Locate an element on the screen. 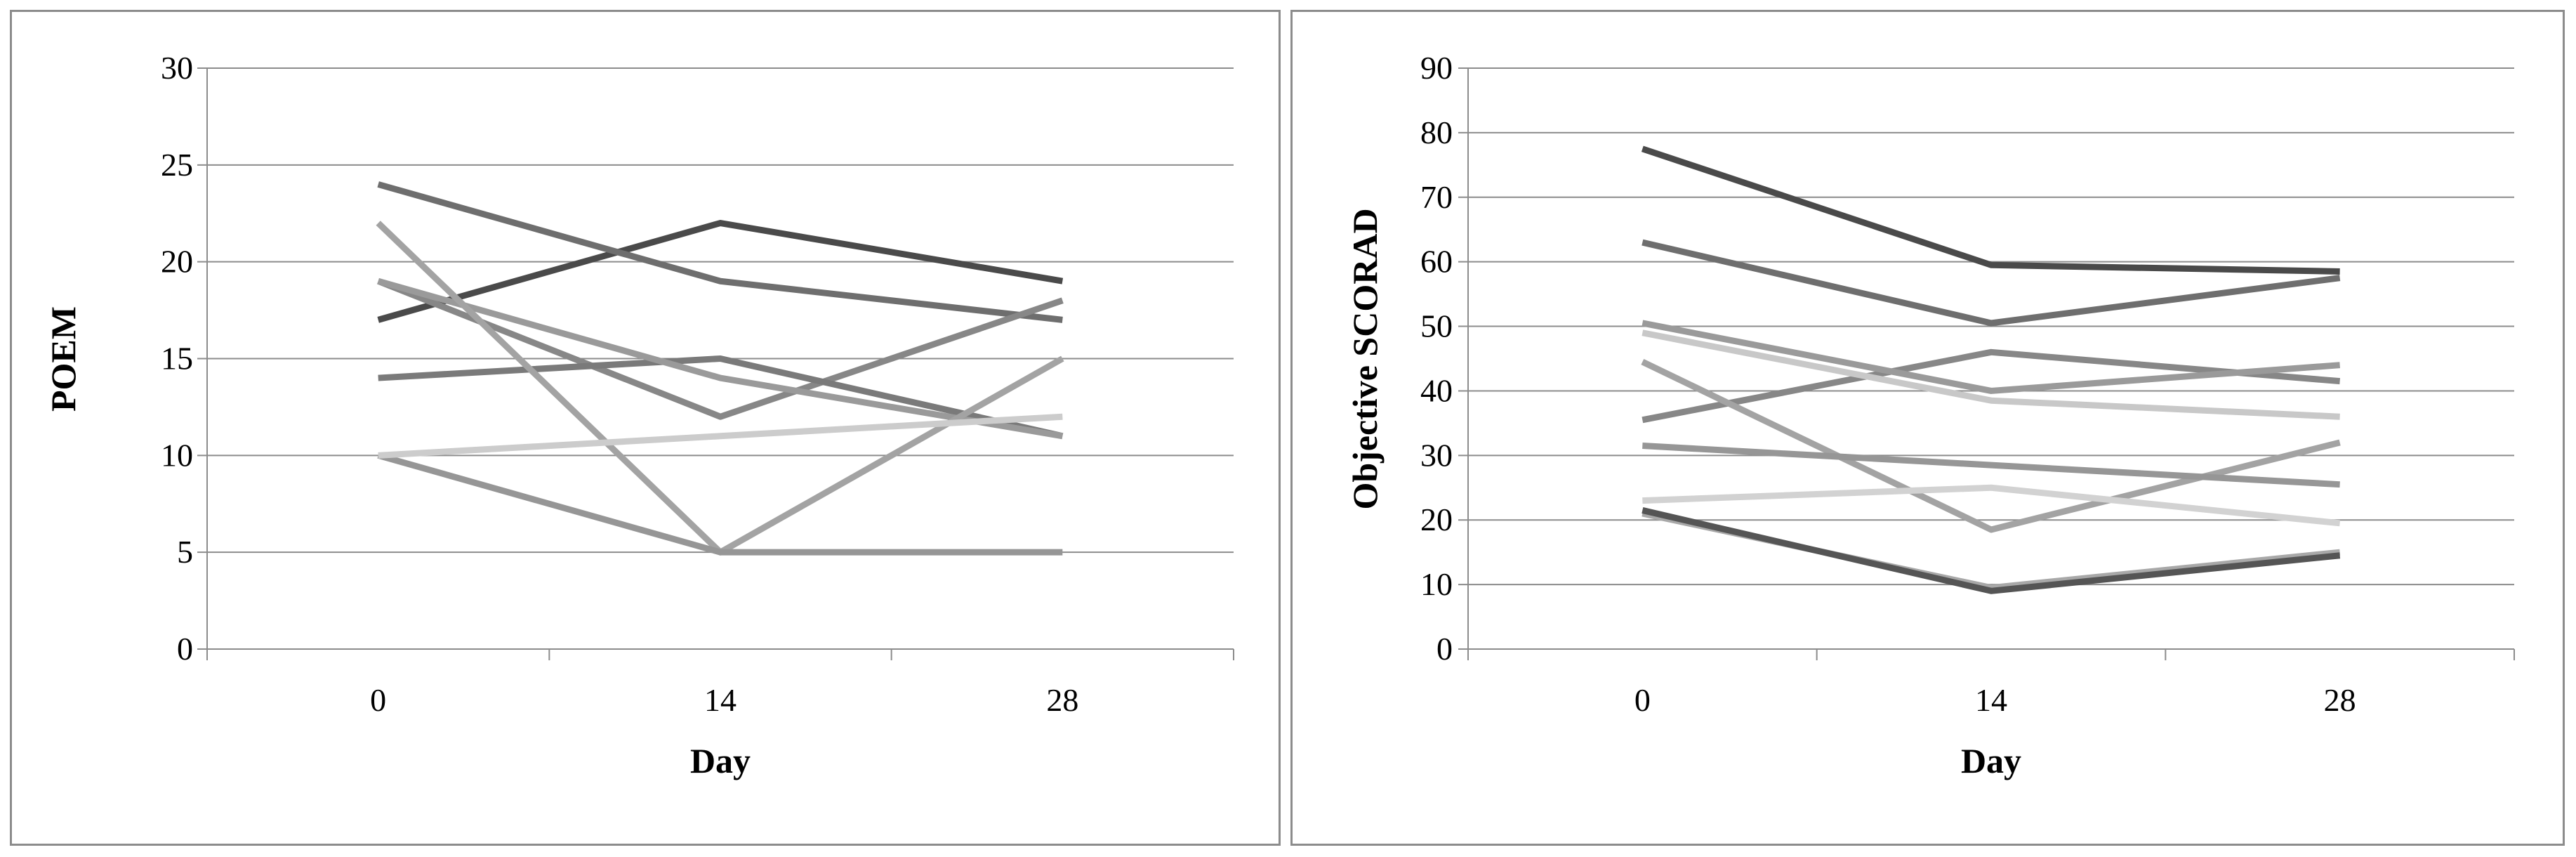  y-tick-label: 80 is located at coordinates (1436, 132).